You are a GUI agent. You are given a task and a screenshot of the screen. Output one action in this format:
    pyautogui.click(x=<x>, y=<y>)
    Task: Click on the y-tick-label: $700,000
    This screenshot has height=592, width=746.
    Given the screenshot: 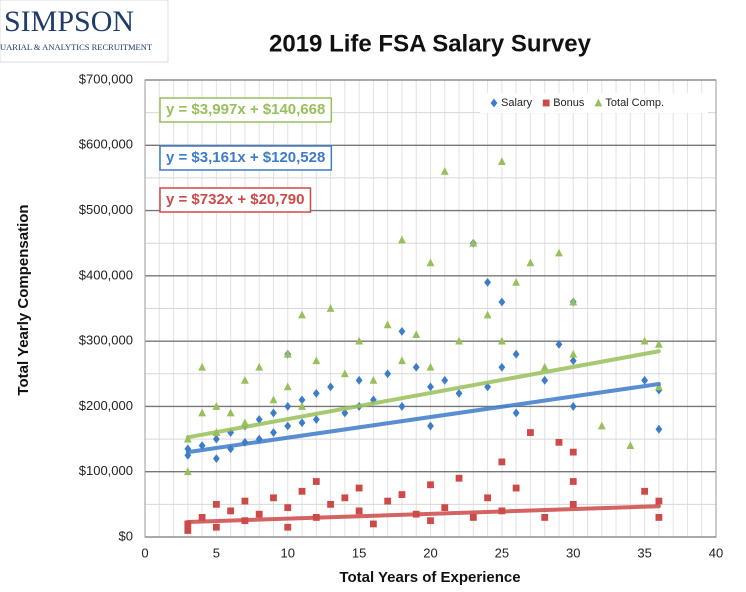 What is the action you would take?
    pyautogui.click(x=106, y=78)
    